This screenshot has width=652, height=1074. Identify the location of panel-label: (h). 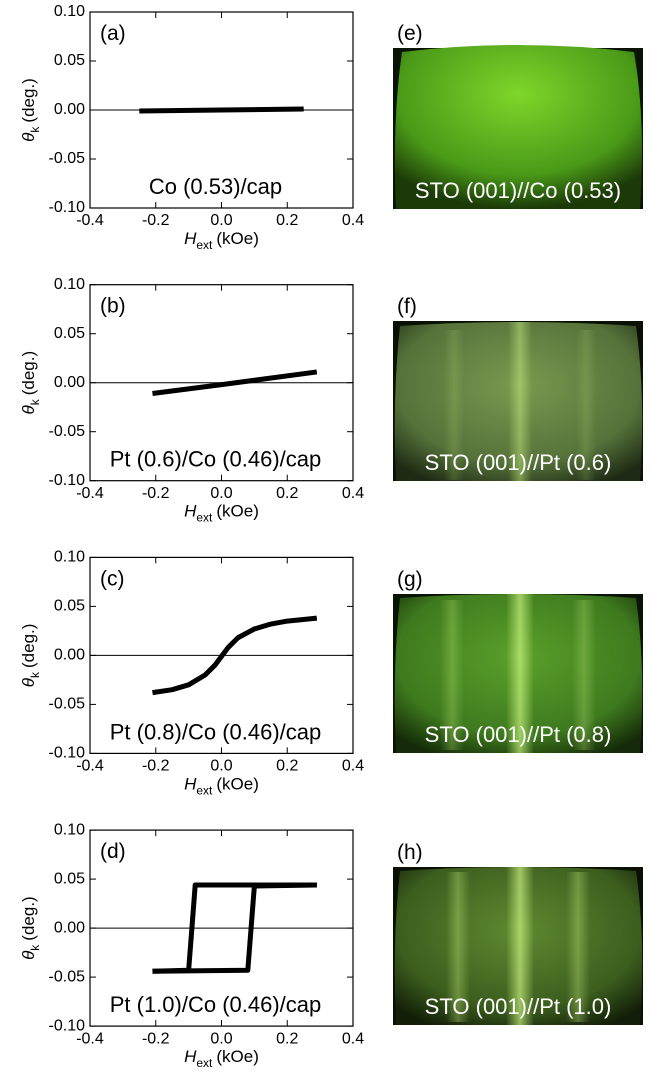
(410, 852).